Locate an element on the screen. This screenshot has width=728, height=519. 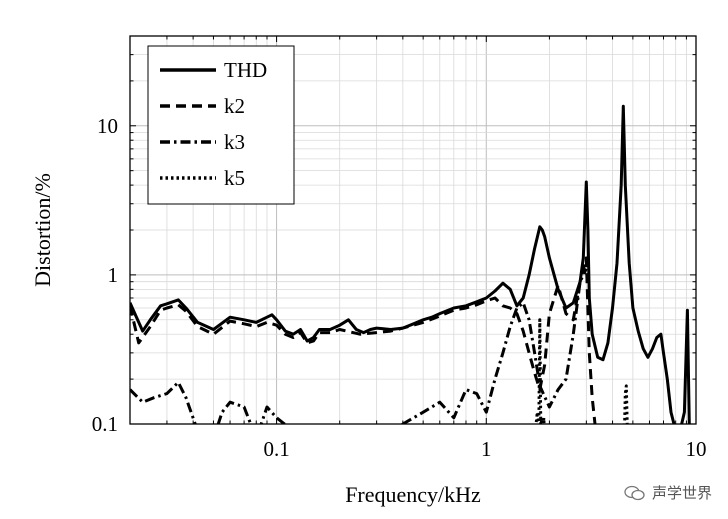
x-tick-label: 0.1 is located at coordinates (276, 449).